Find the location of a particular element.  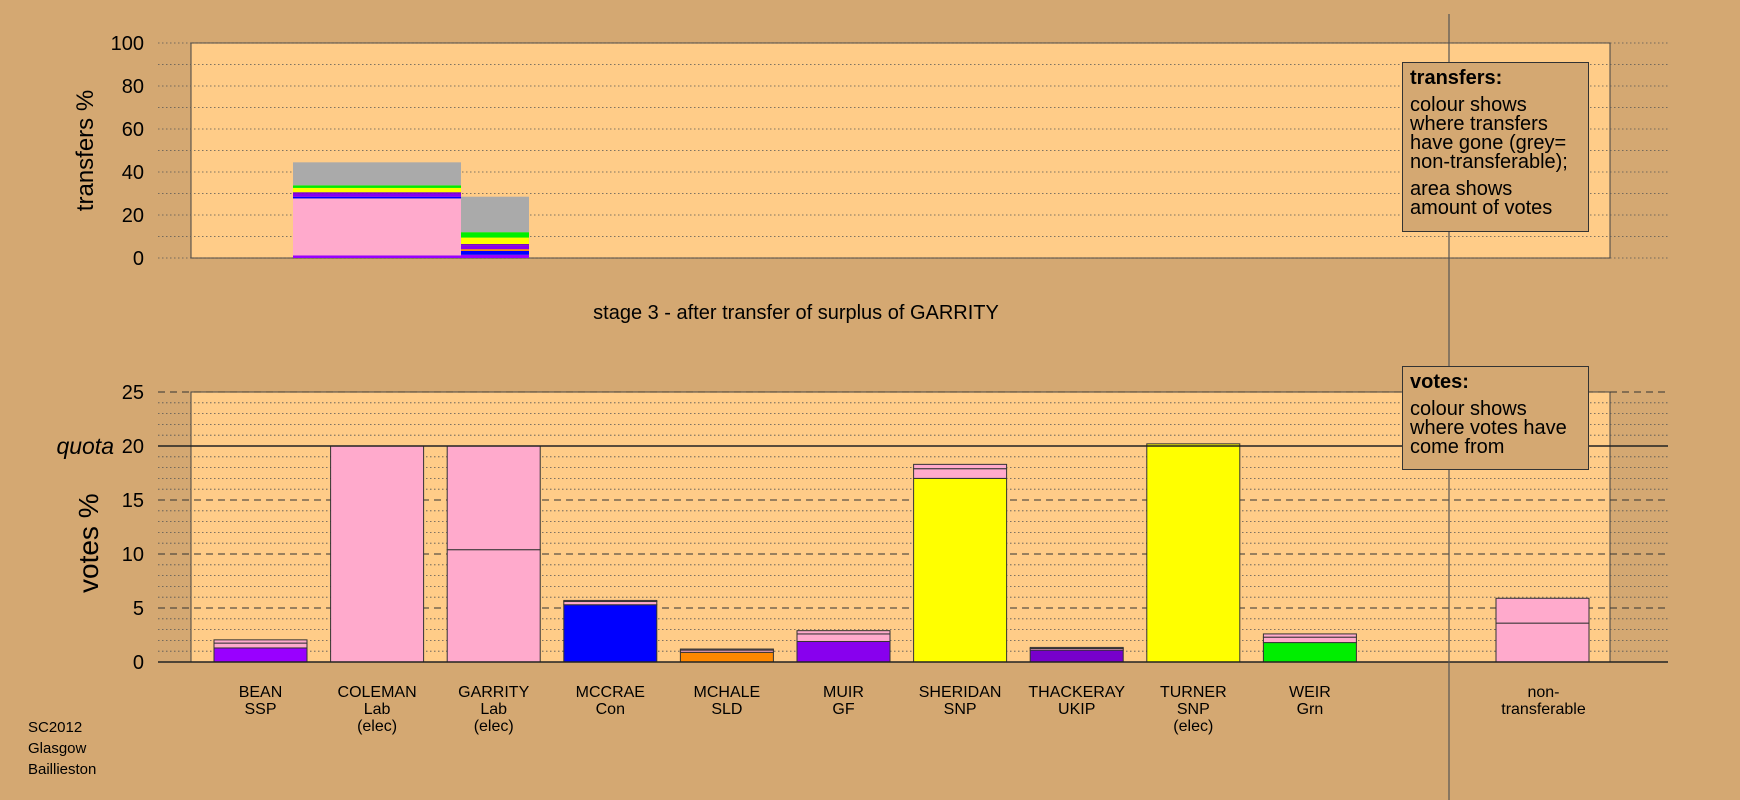

votes-y-tick-label: 25 is located at coordinates (133, 393).